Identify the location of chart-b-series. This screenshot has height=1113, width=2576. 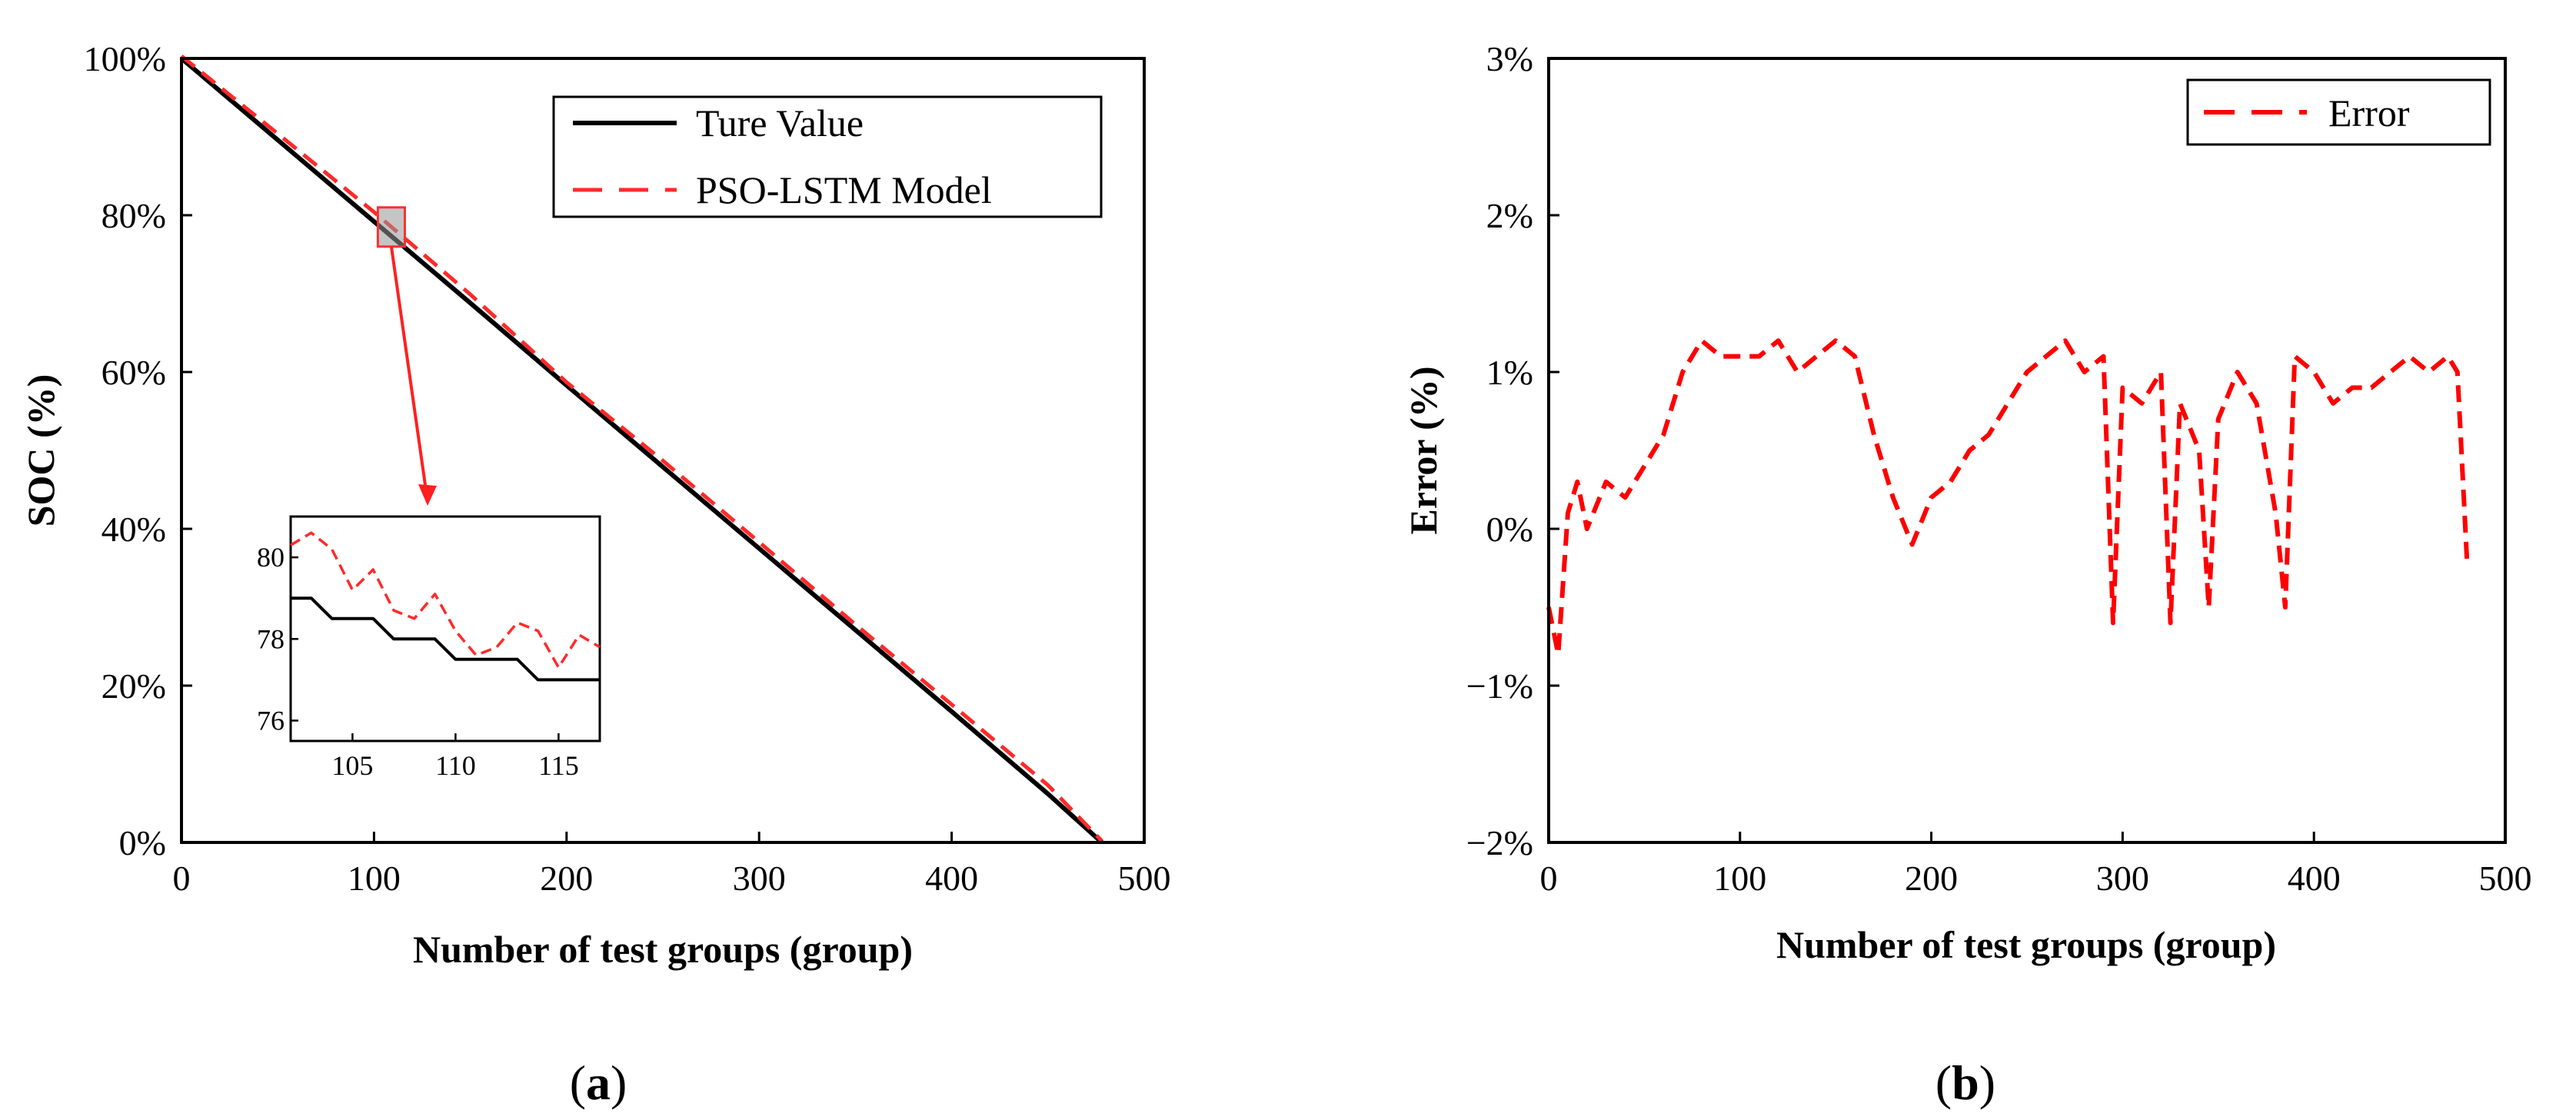
(2008, 497).